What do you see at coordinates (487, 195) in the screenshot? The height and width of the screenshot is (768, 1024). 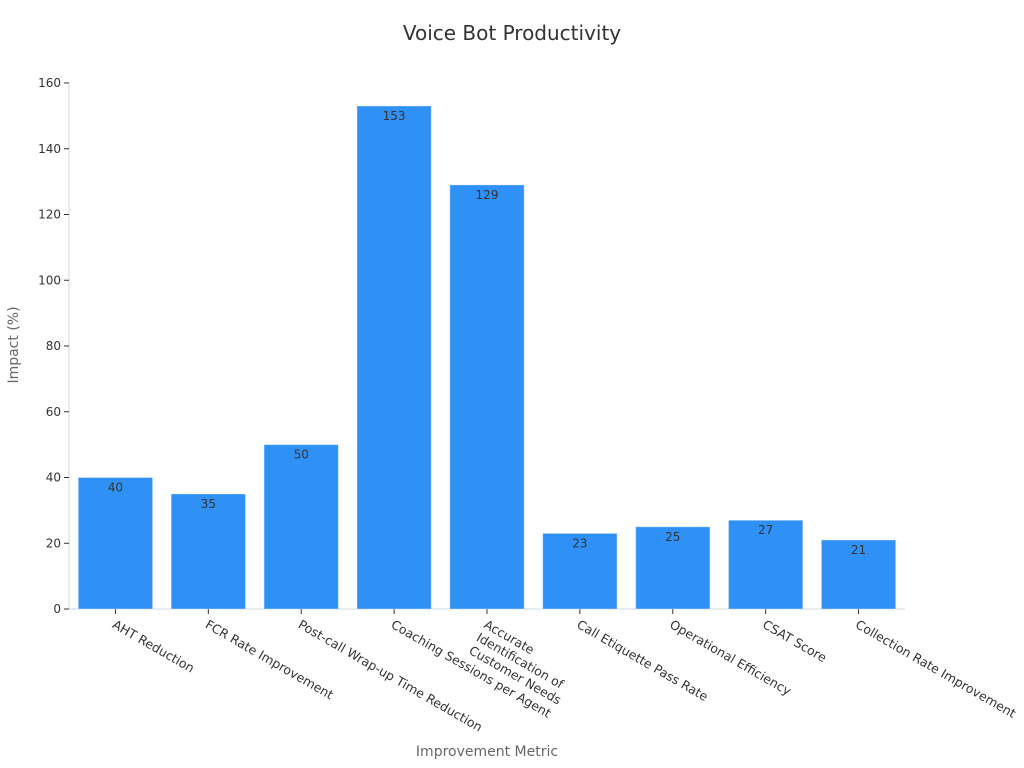 I see `data-label: 129` at bounding box center [487, 195].